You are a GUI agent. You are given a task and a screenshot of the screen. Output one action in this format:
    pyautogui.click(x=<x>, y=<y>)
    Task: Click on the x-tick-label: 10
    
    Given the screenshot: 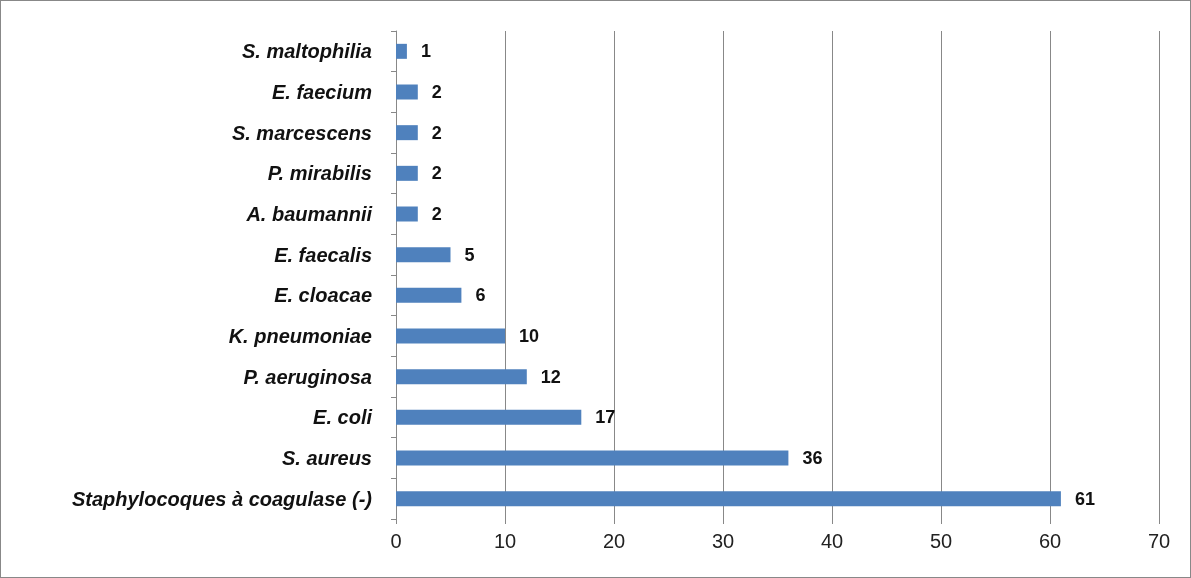 What is the action you would take?
    pyautogui.click(x=505, y=541)
    